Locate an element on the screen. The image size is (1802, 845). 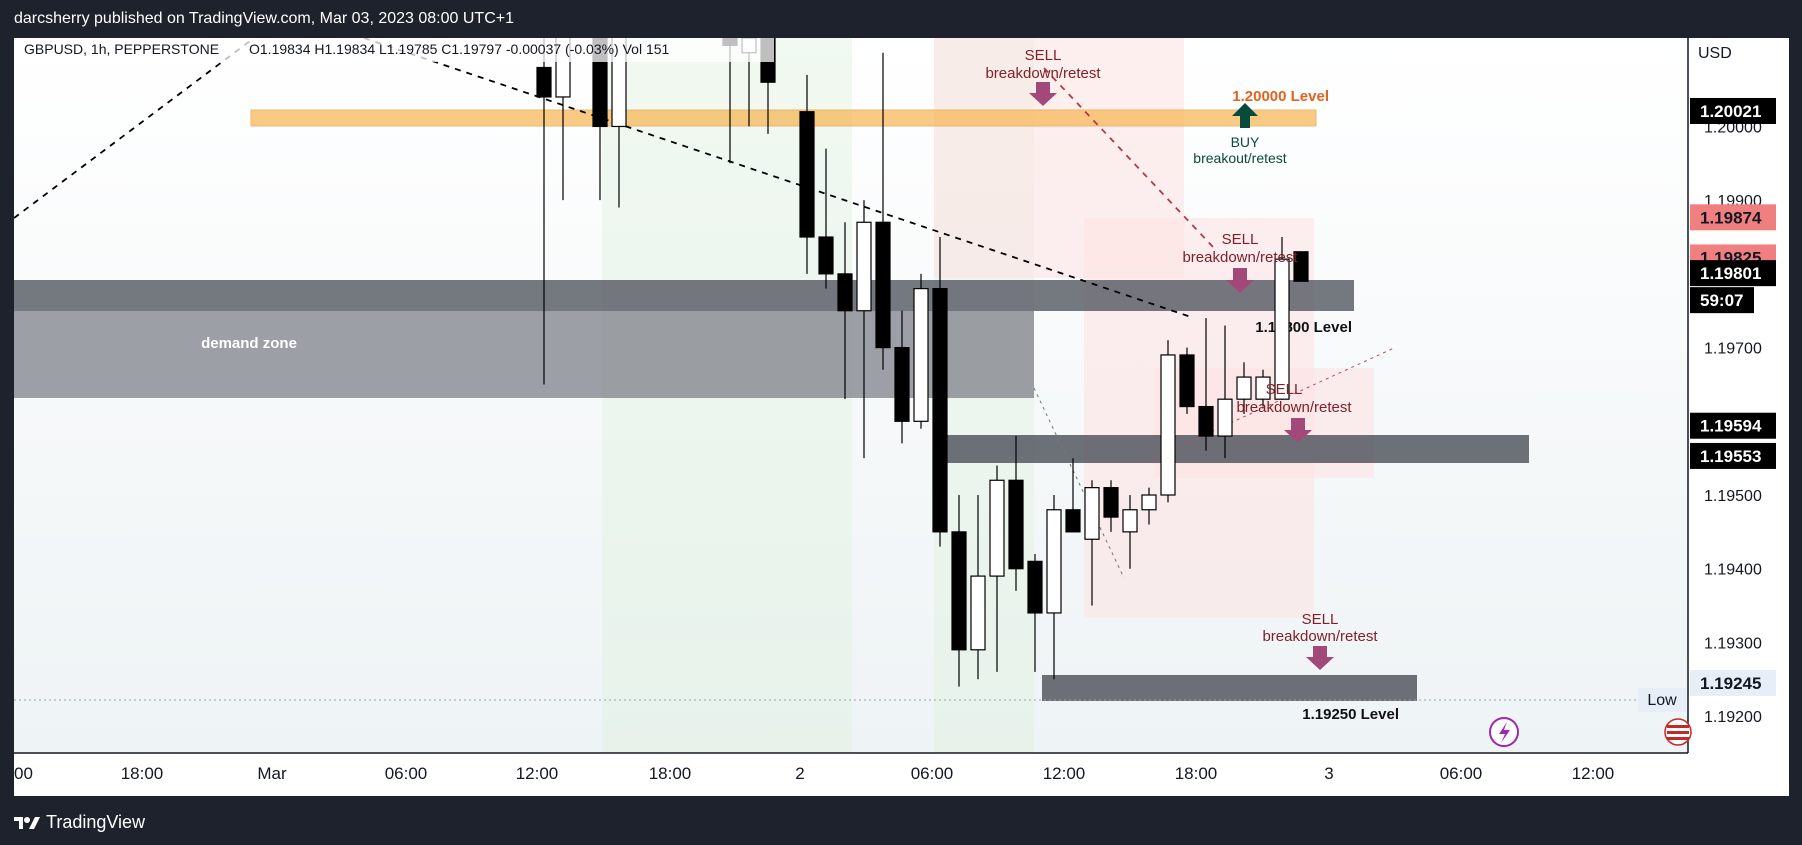
tradingview-logo: TradingView is located at coordinates (79, 822).